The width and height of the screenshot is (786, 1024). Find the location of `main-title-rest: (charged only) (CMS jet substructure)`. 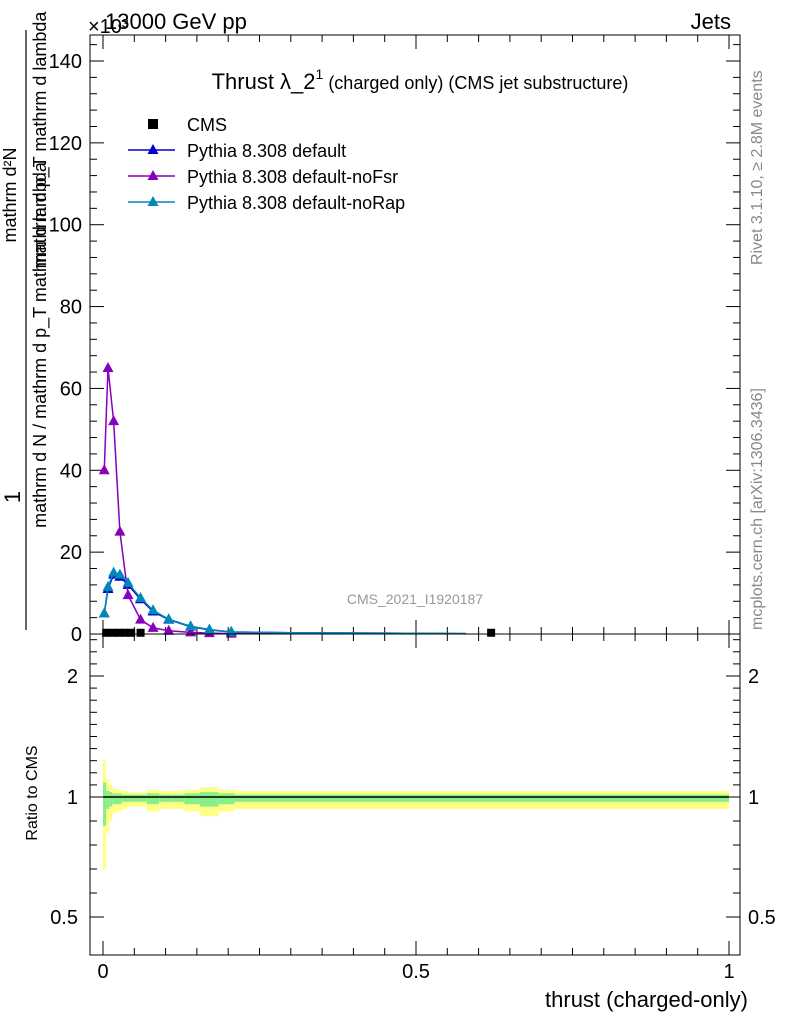

main-title-rest: (charged only) (CMS jet substructure) is located at coordinates (475, 83).